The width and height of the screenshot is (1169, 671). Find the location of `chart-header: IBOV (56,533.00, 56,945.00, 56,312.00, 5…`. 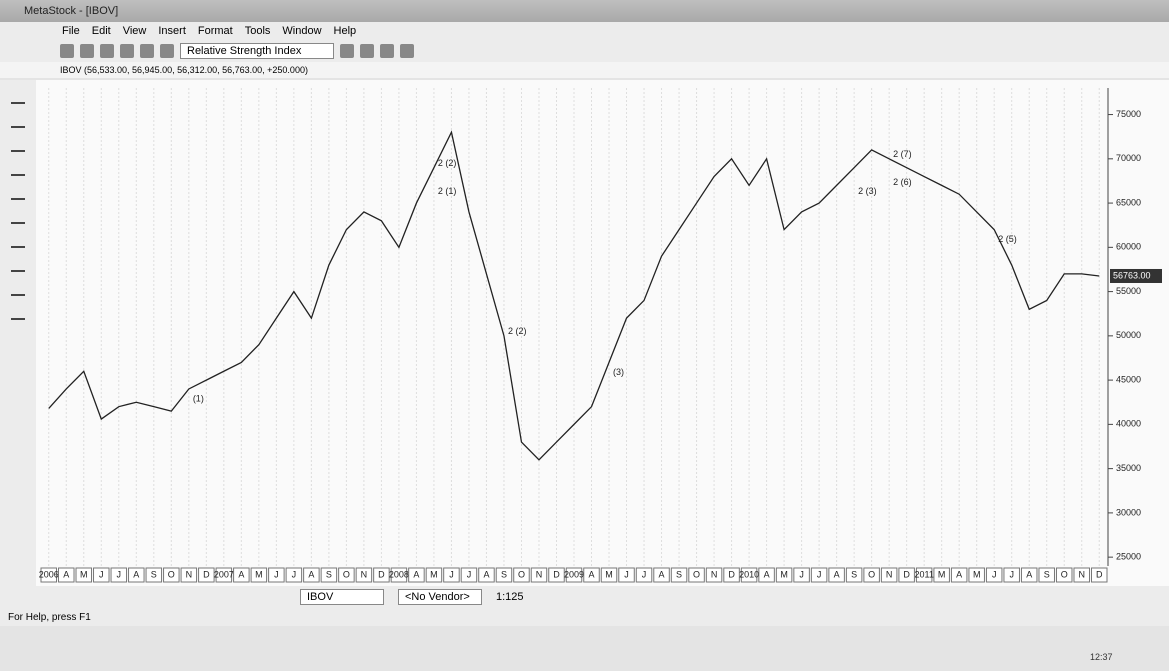

chart-header: IBOV (56,533.00, 56,945.00, 56,312.00, 5… is located at coordinates (584, 70).